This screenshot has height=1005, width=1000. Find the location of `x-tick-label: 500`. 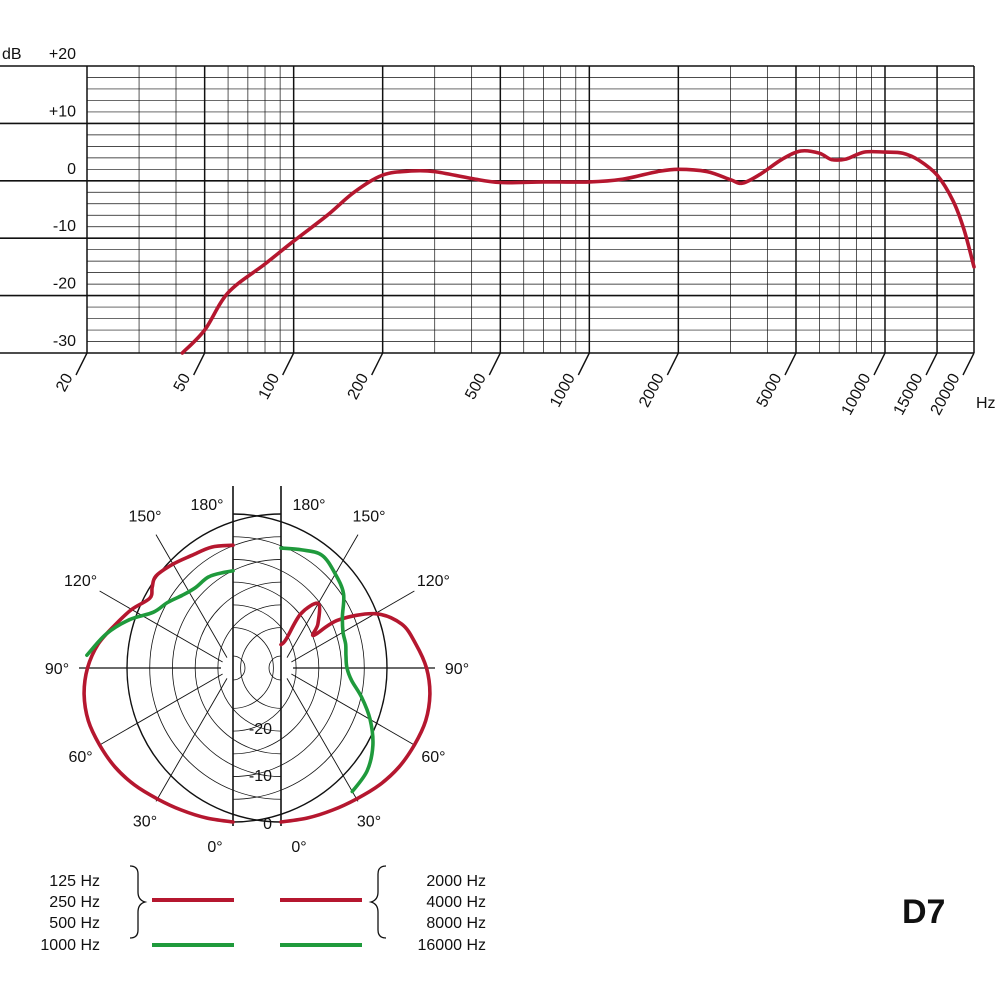

x-tick-label: 500 is located at coordinates (476, 387).